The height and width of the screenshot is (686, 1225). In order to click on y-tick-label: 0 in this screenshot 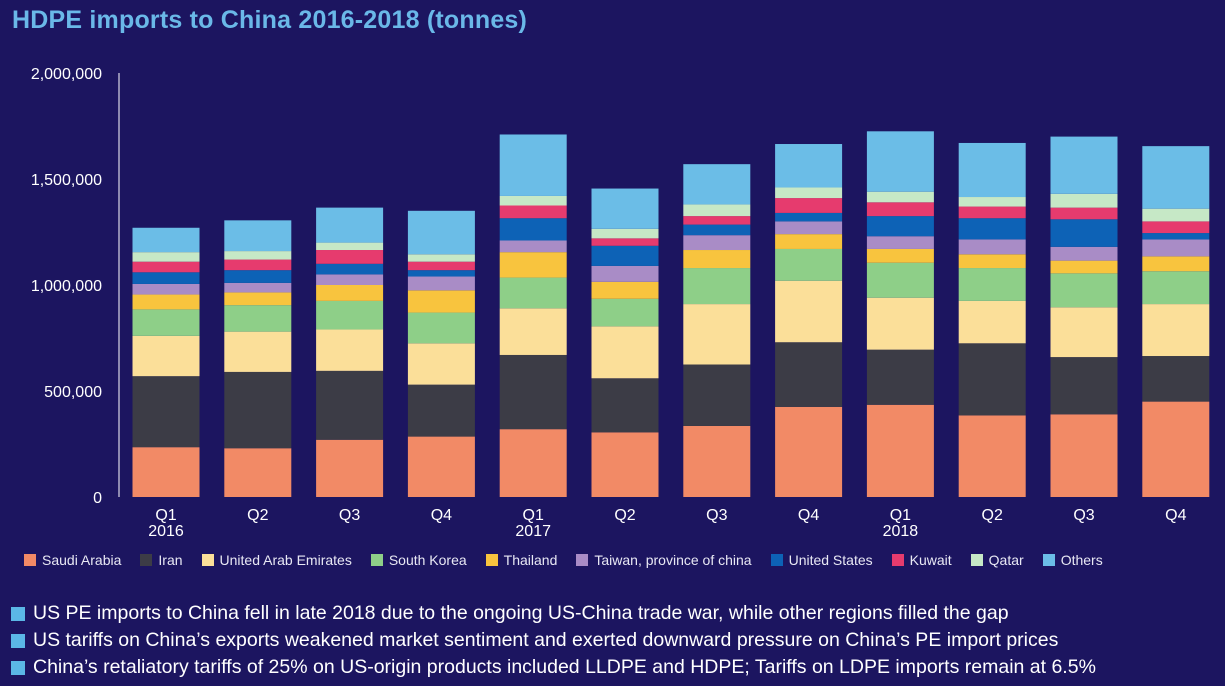, I will do `click(97, 498)`.